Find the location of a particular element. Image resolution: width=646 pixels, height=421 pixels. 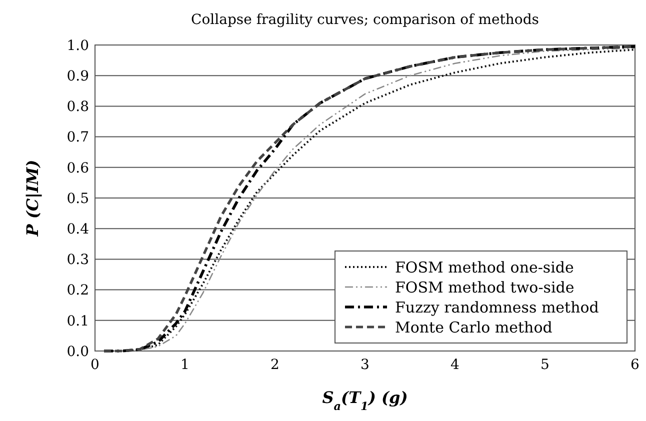

legend-label: FOSM method one-side is located at coordinates (484, 267).